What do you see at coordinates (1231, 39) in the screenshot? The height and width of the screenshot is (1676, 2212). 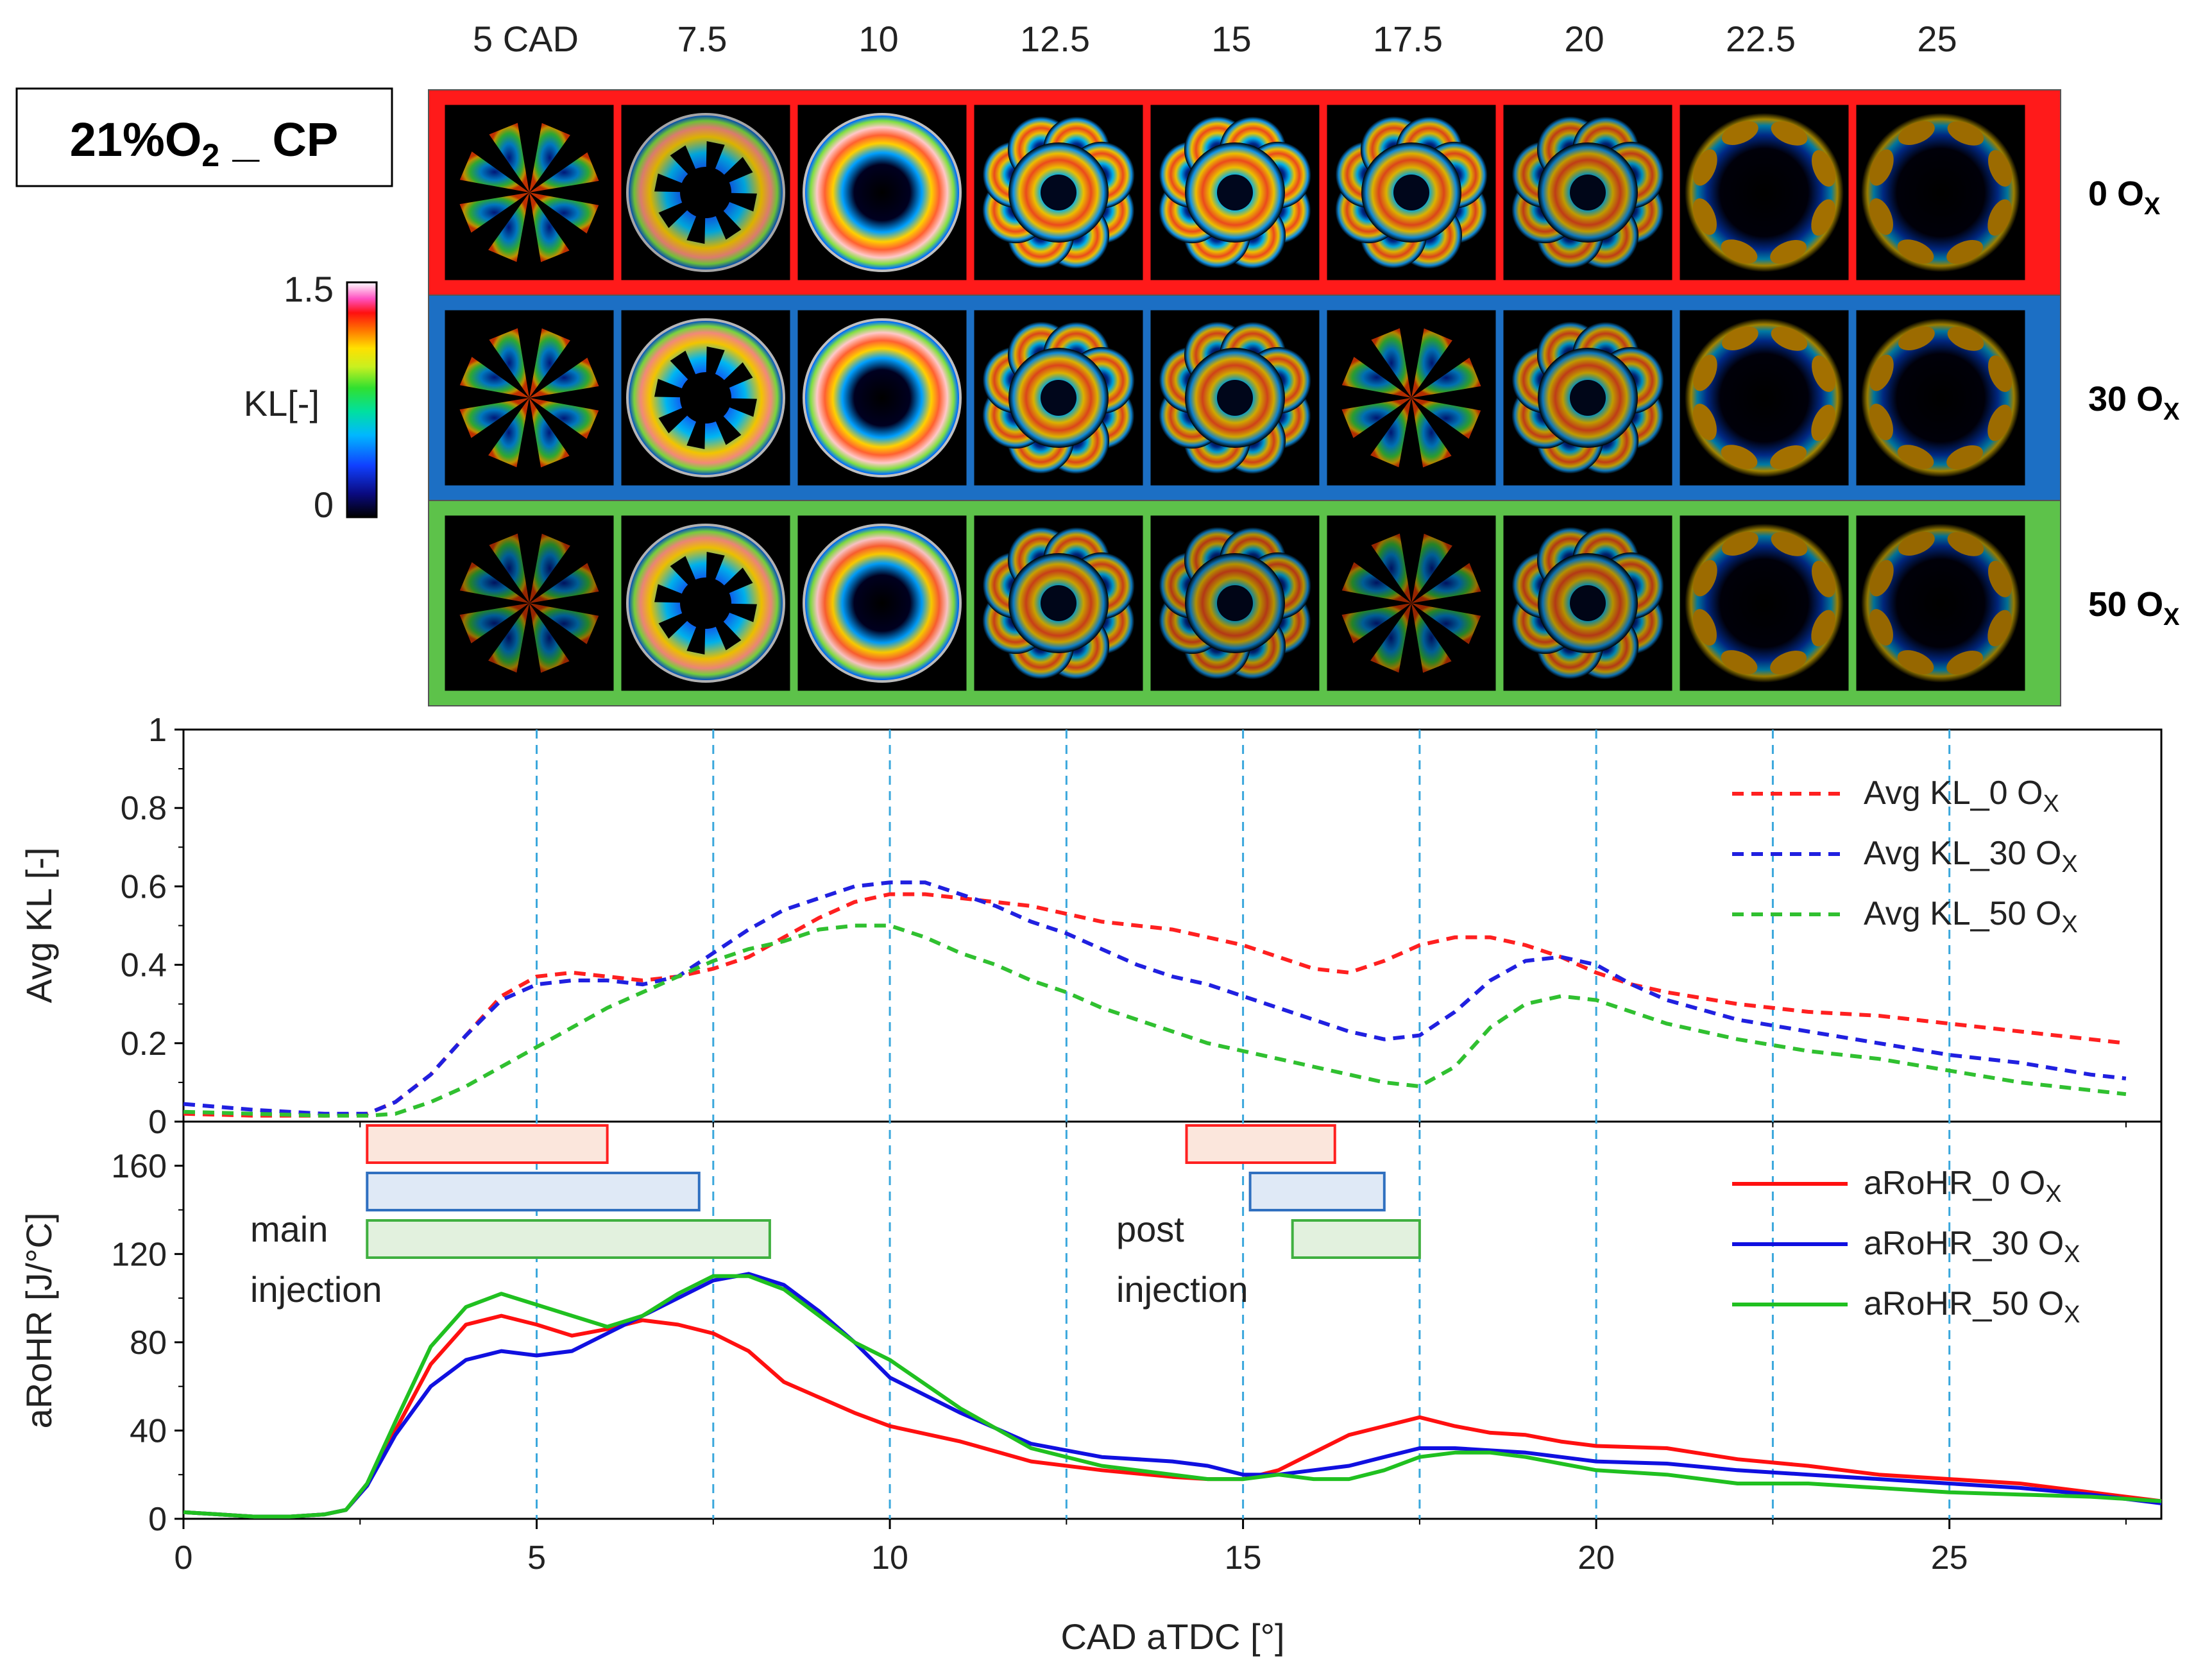 I see `column-label: 15` at bounding box center [1231, 39].